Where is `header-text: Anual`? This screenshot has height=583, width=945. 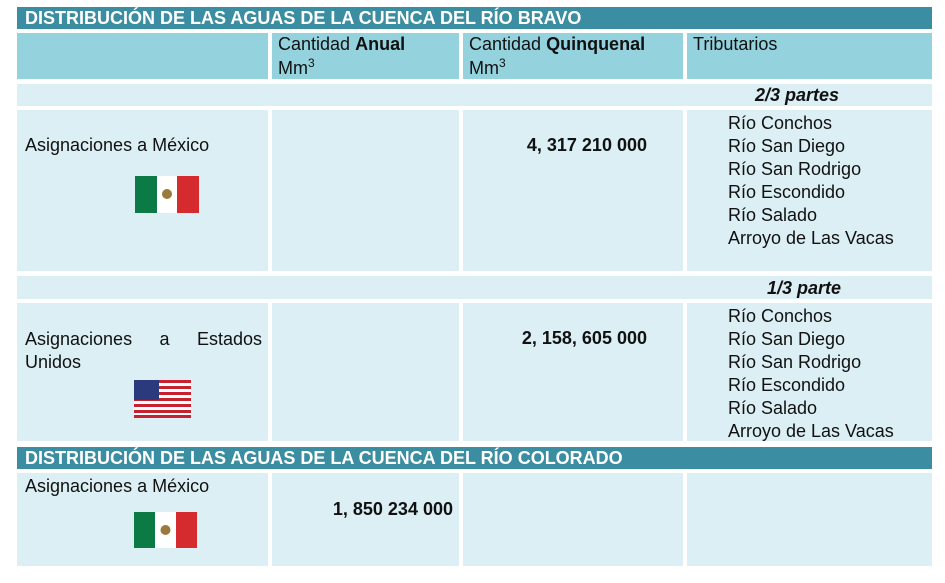
header-text: Anual is located at coordinates (380, 44).